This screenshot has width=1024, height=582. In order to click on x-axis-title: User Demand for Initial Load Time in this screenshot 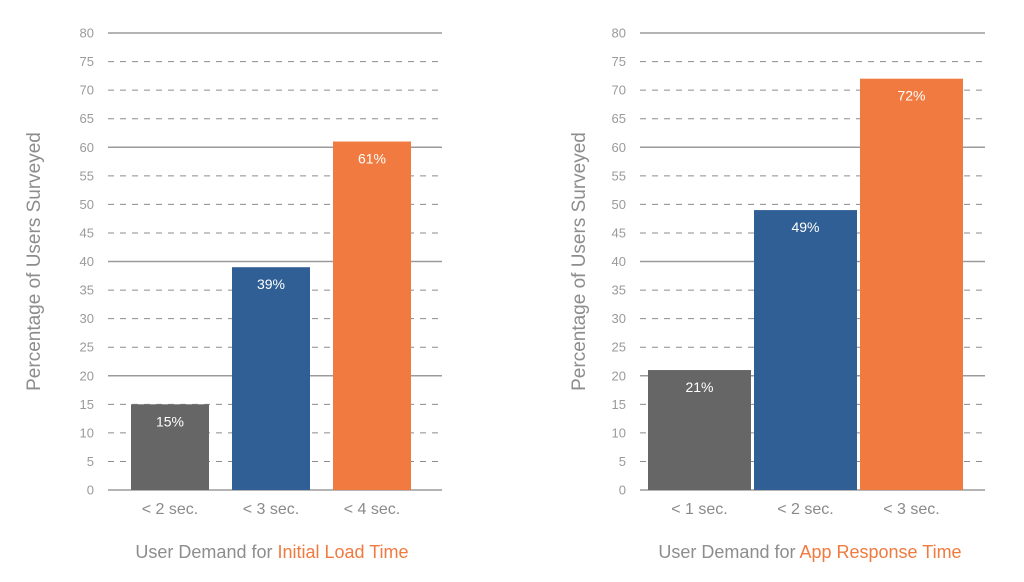, I will do `click(271, 552)`.